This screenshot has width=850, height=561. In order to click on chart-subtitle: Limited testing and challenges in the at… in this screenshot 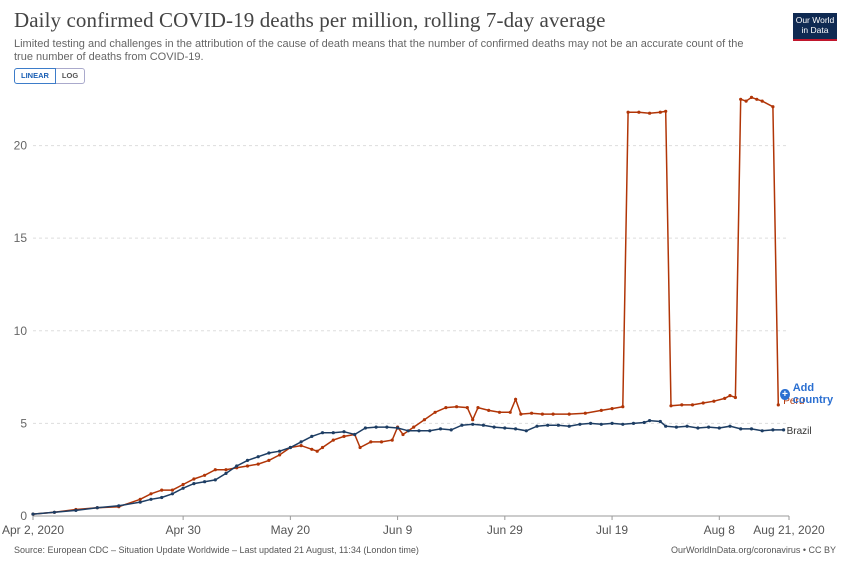, I will do `click(379, 50)`.